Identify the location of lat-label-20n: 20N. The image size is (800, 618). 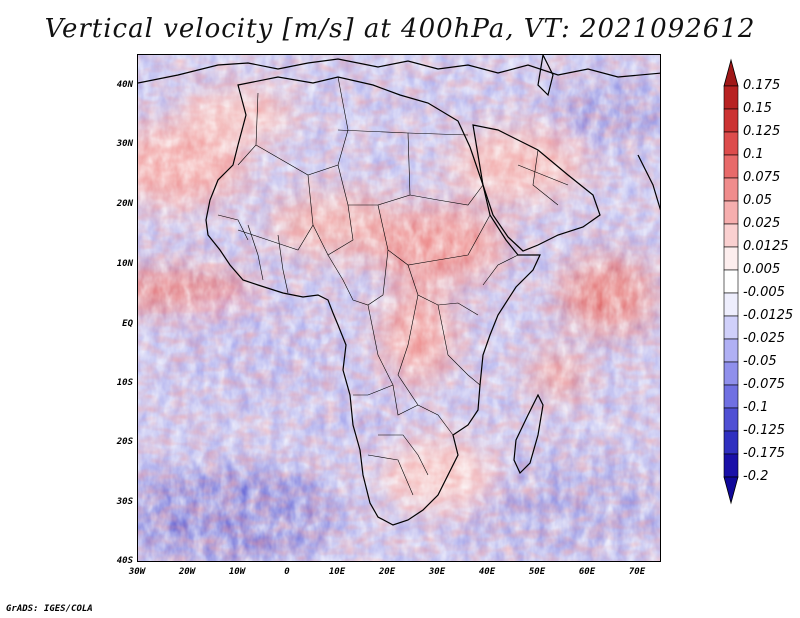
(124, 204).